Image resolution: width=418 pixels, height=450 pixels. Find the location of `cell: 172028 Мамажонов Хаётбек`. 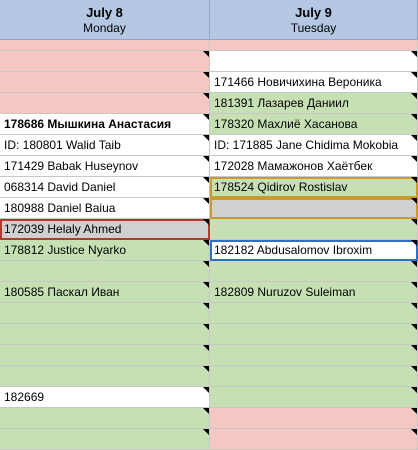

cell: 172028 Мамажонов Хаётбек is located at coordinates (314, 166).